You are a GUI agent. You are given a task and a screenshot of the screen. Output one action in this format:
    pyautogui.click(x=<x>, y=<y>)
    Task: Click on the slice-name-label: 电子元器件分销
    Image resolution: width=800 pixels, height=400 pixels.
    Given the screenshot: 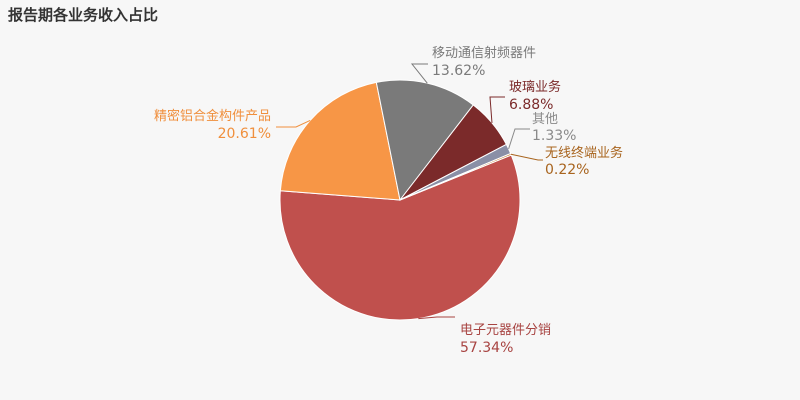 What is the action you would take?
    pyautogui.click(x=505, y=330)
    